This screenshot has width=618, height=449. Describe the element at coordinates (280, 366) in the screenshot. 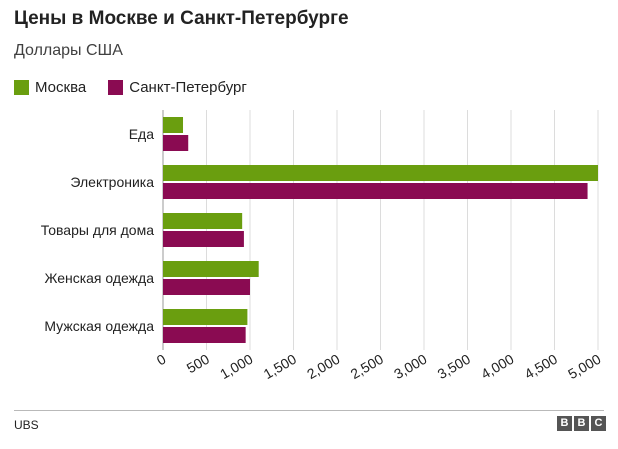

I see `x-tick-label: 1,500` at that location.